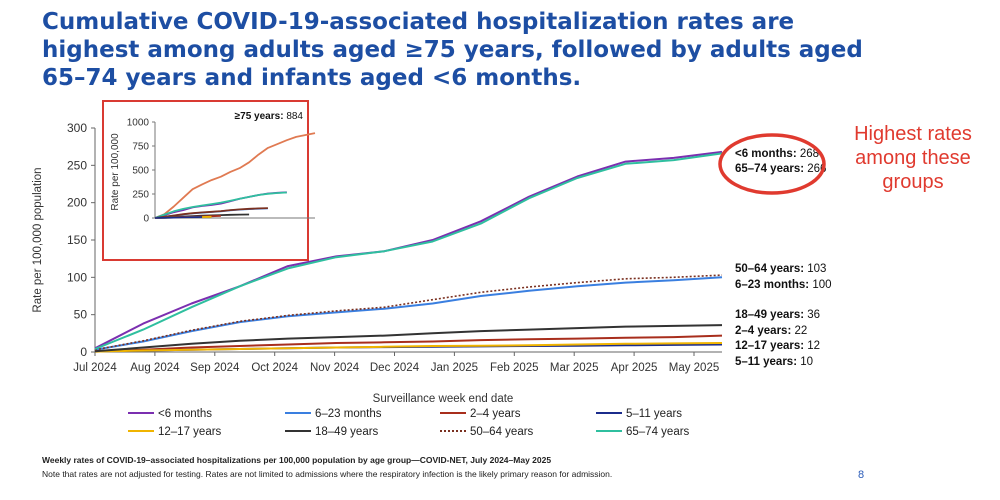 This screenshot has height=500, width=1000. Describe the element at coordinates (771, 269) in the screenshot. I see `series-end-name: 50–64 years:` at that location.